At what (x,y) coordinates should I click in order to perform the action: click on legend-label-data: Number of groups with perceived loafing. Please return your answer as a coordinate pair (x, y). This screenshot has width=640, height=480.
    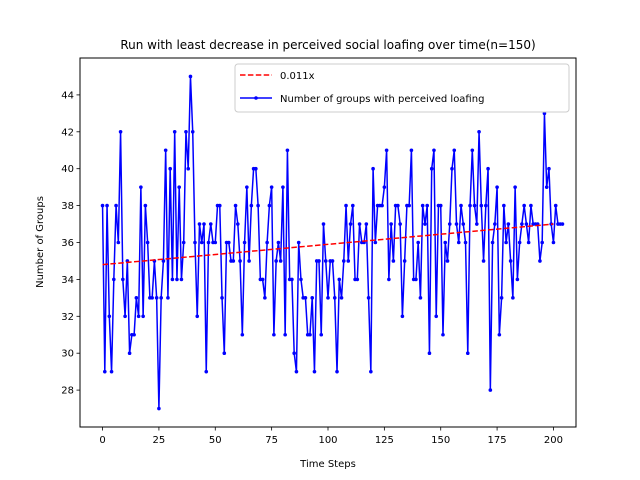
    Looking at the image, I should click on (382, 99).